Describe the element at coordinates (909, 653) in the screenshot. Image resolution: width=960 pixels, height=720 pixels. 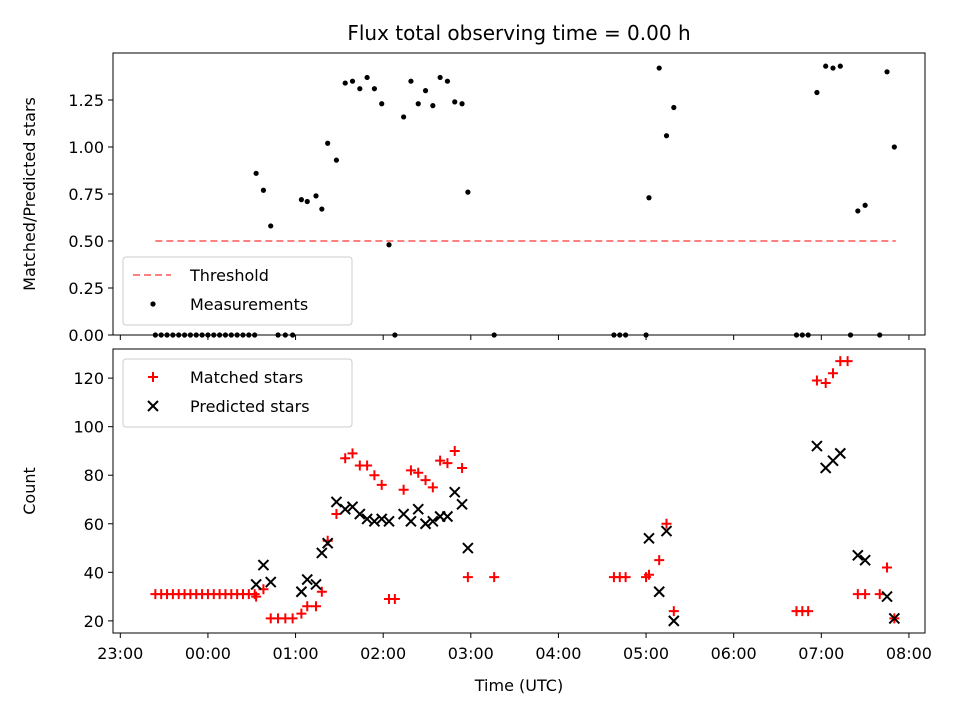
I see `x-tick-label: 08:00` at that location.